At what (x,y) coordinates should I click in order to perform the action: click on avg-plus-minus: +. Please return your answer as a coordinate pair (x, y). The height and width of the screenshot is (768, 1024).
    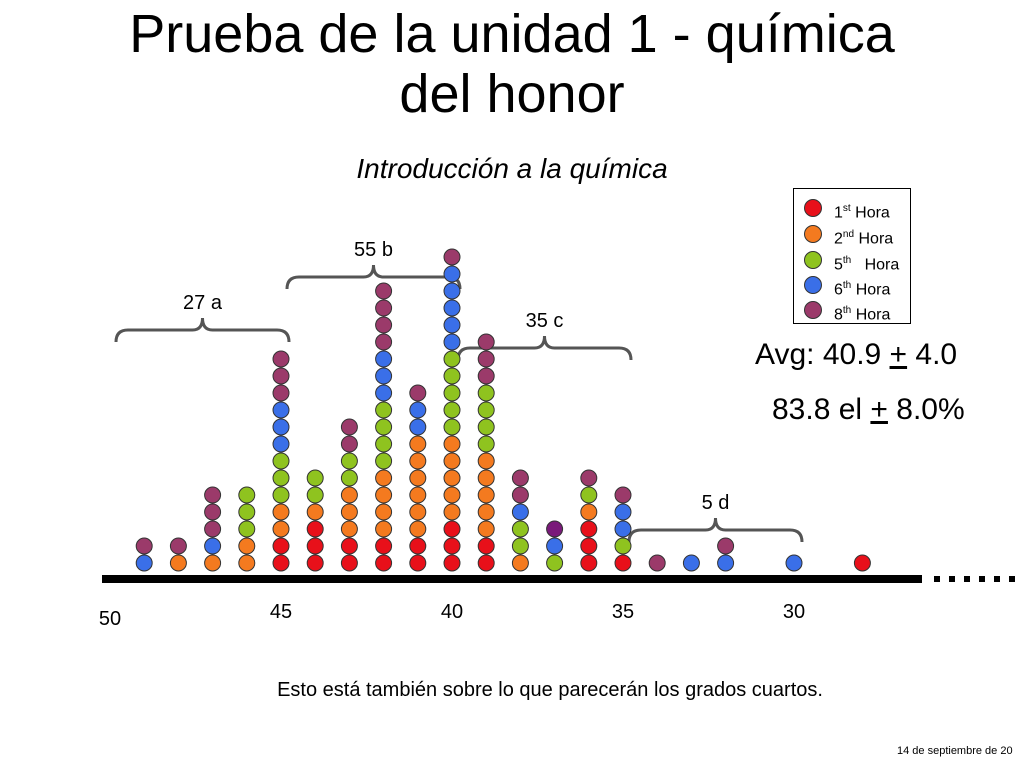
    Looking at the image, I should click on (898, 354).